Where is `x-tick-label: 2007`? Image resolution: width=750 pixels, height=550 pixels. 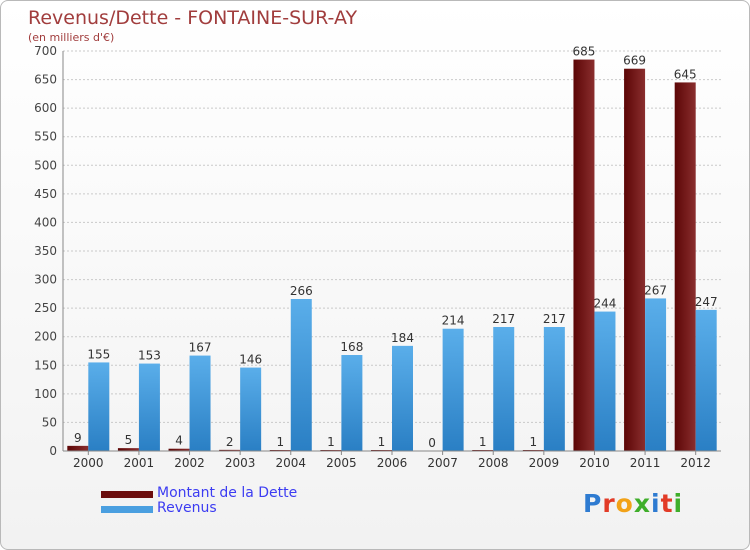 x-tick-label: 2007 is located at coordinates (442, 463).